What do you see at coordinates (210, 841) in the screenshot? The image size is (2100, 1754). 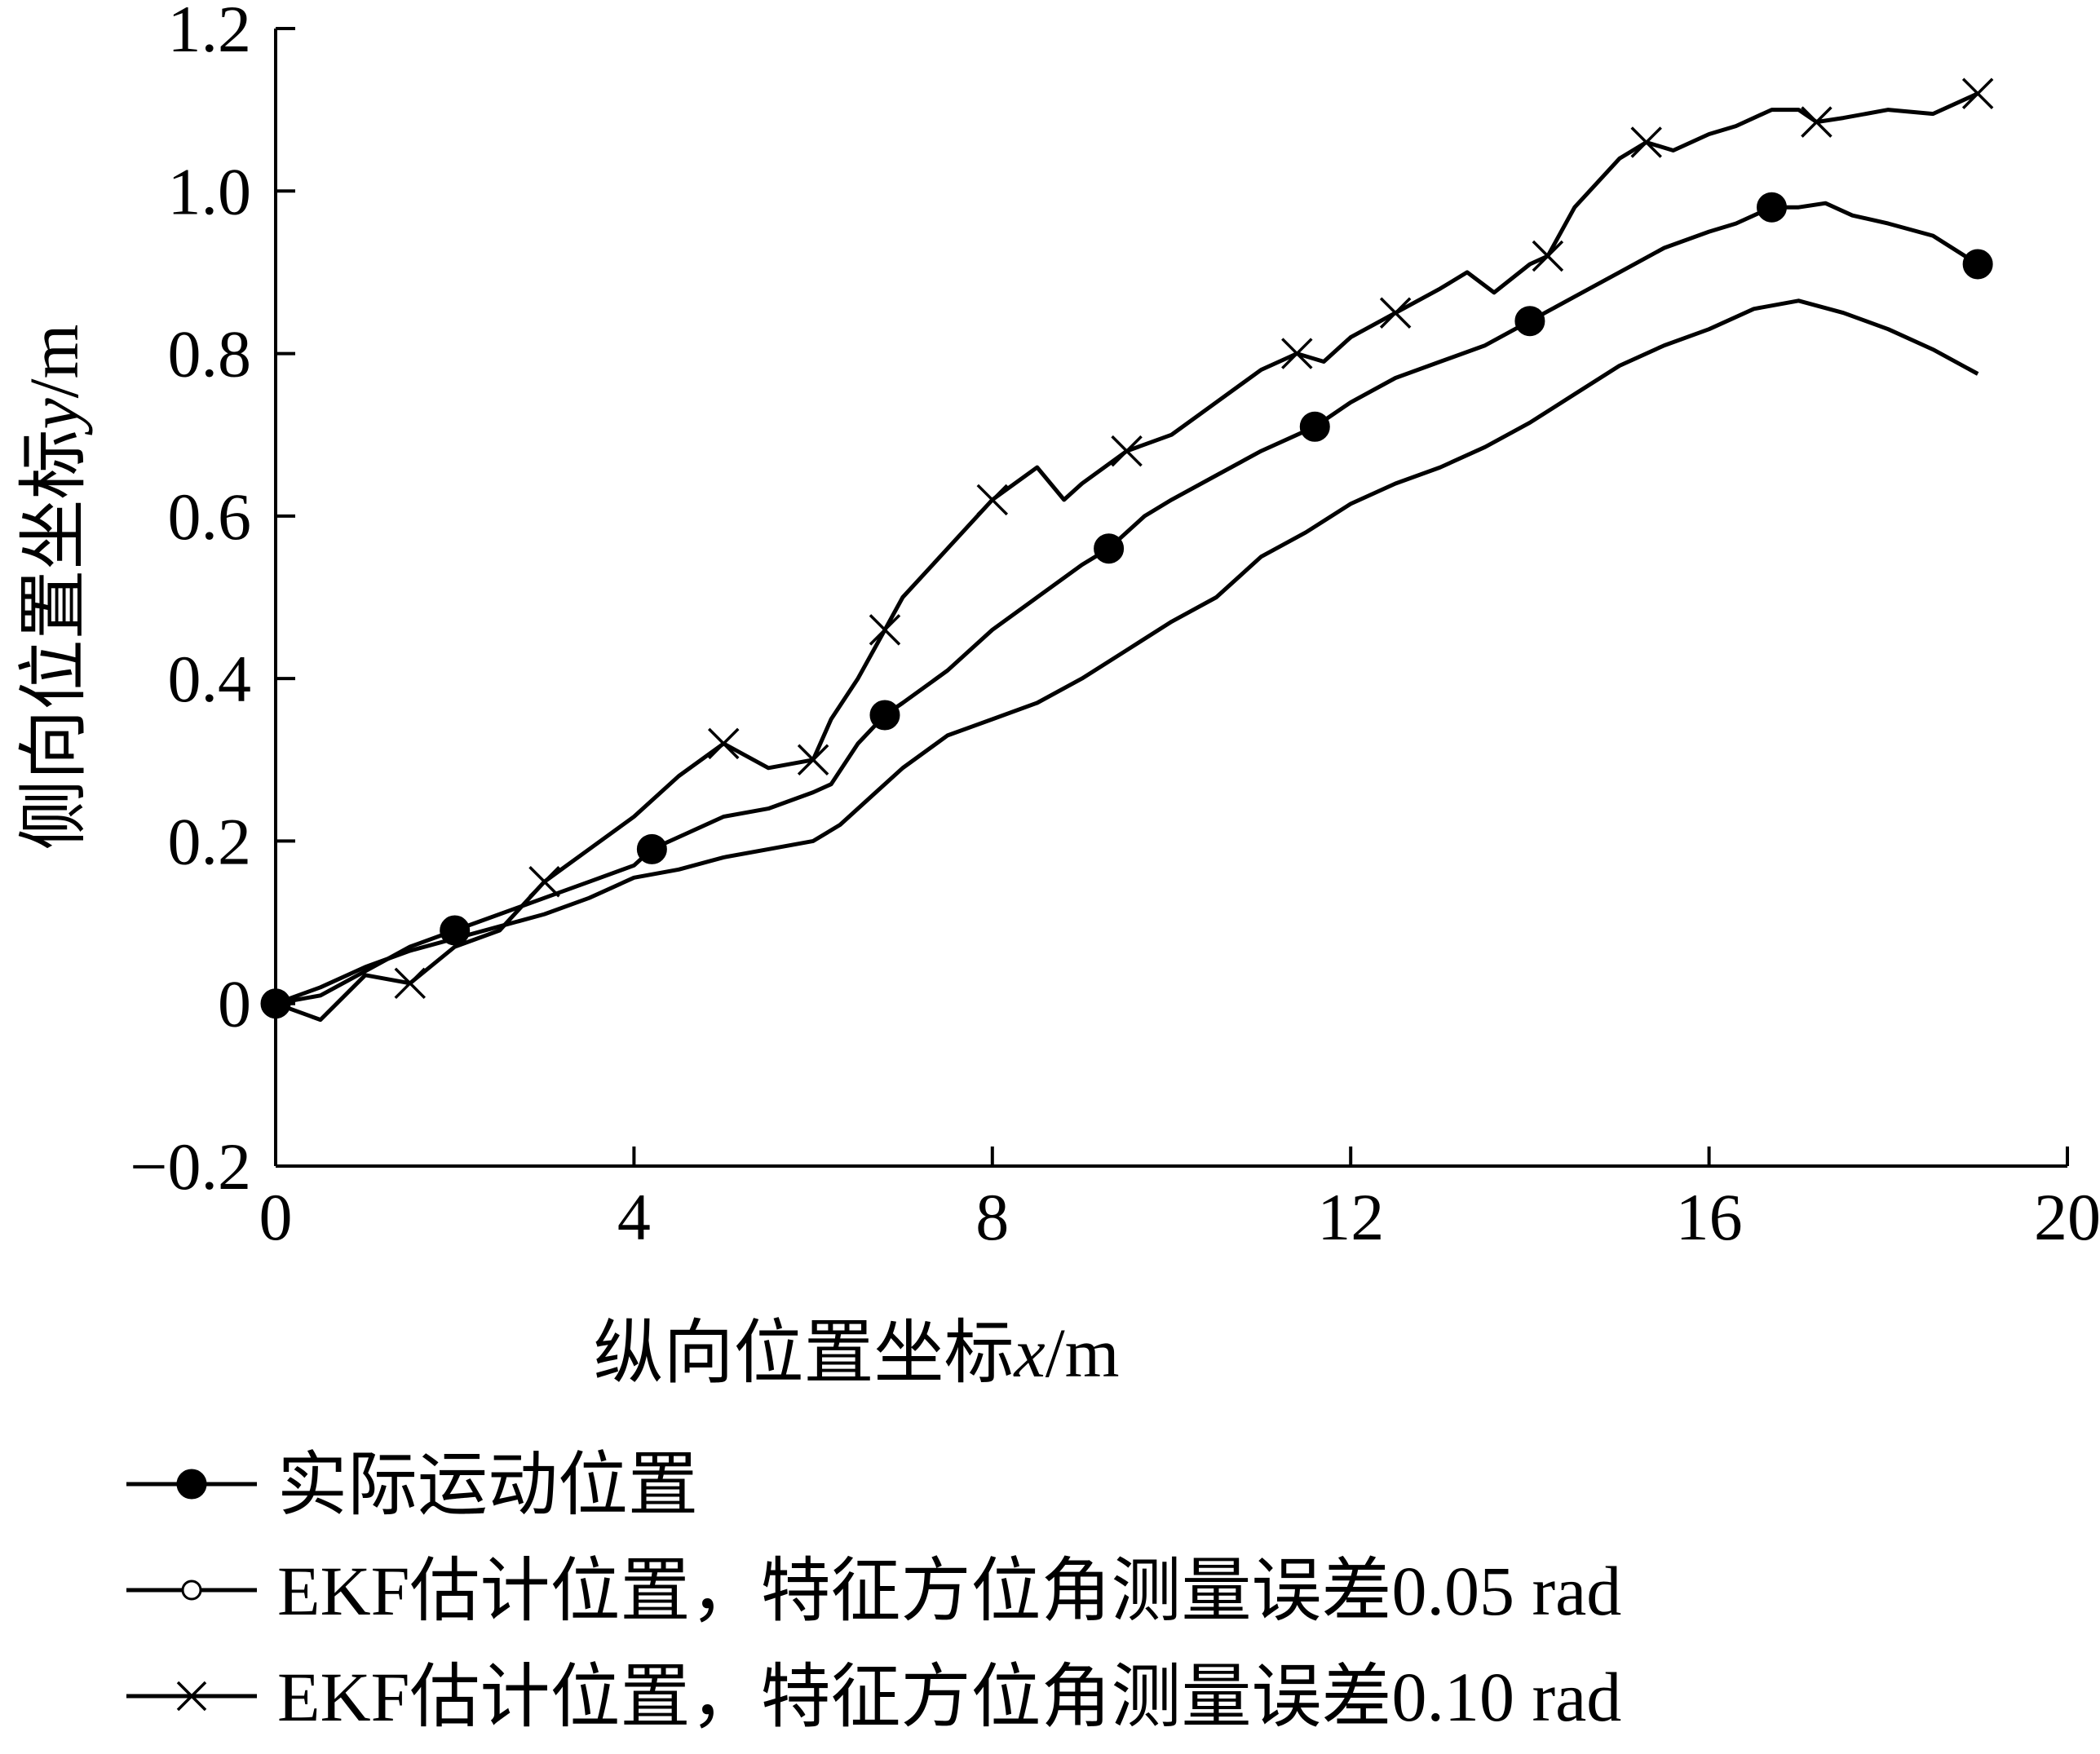 I see `y-tick-label: 0.2` at bounding box center [210, 841].